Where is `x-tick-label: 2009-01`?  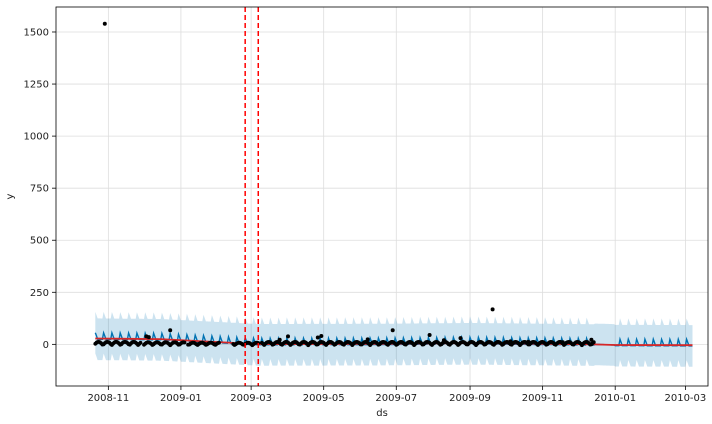
x-tick-label: 2009-01 is located at coordinates (181, 398).